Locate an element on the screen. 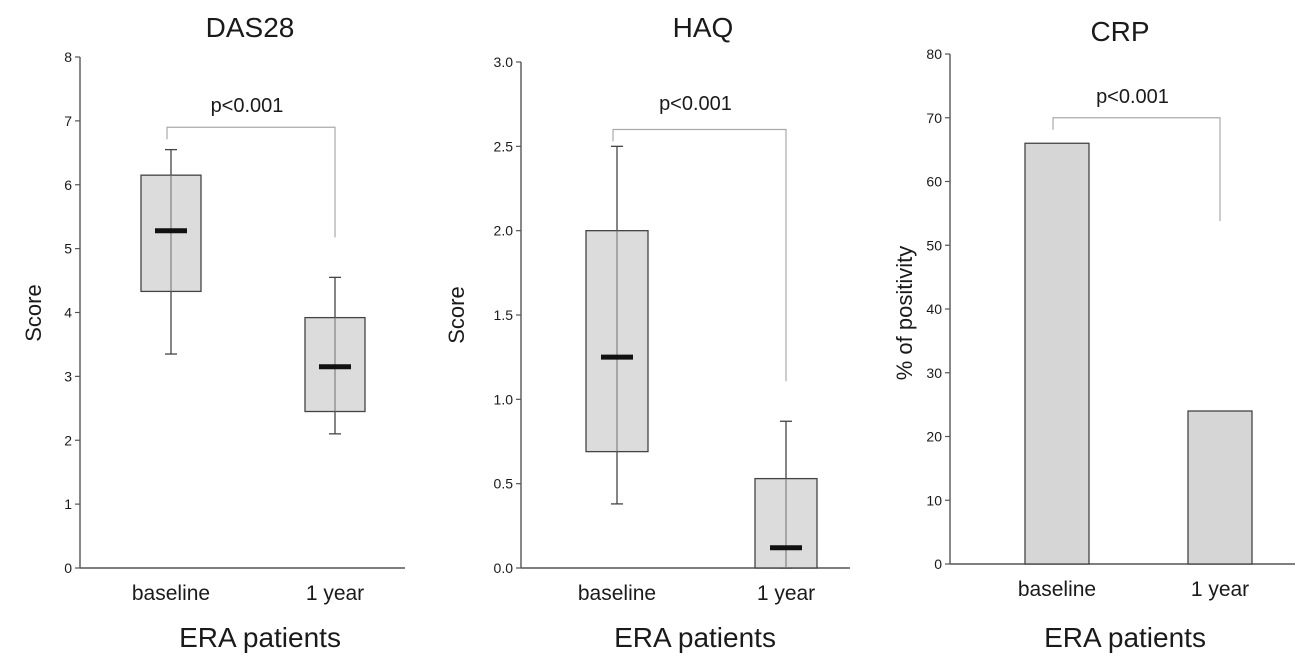 This screenshot has height=663, width=1303. y-tick-label: 2.5 is located at coordinates (504, 146).